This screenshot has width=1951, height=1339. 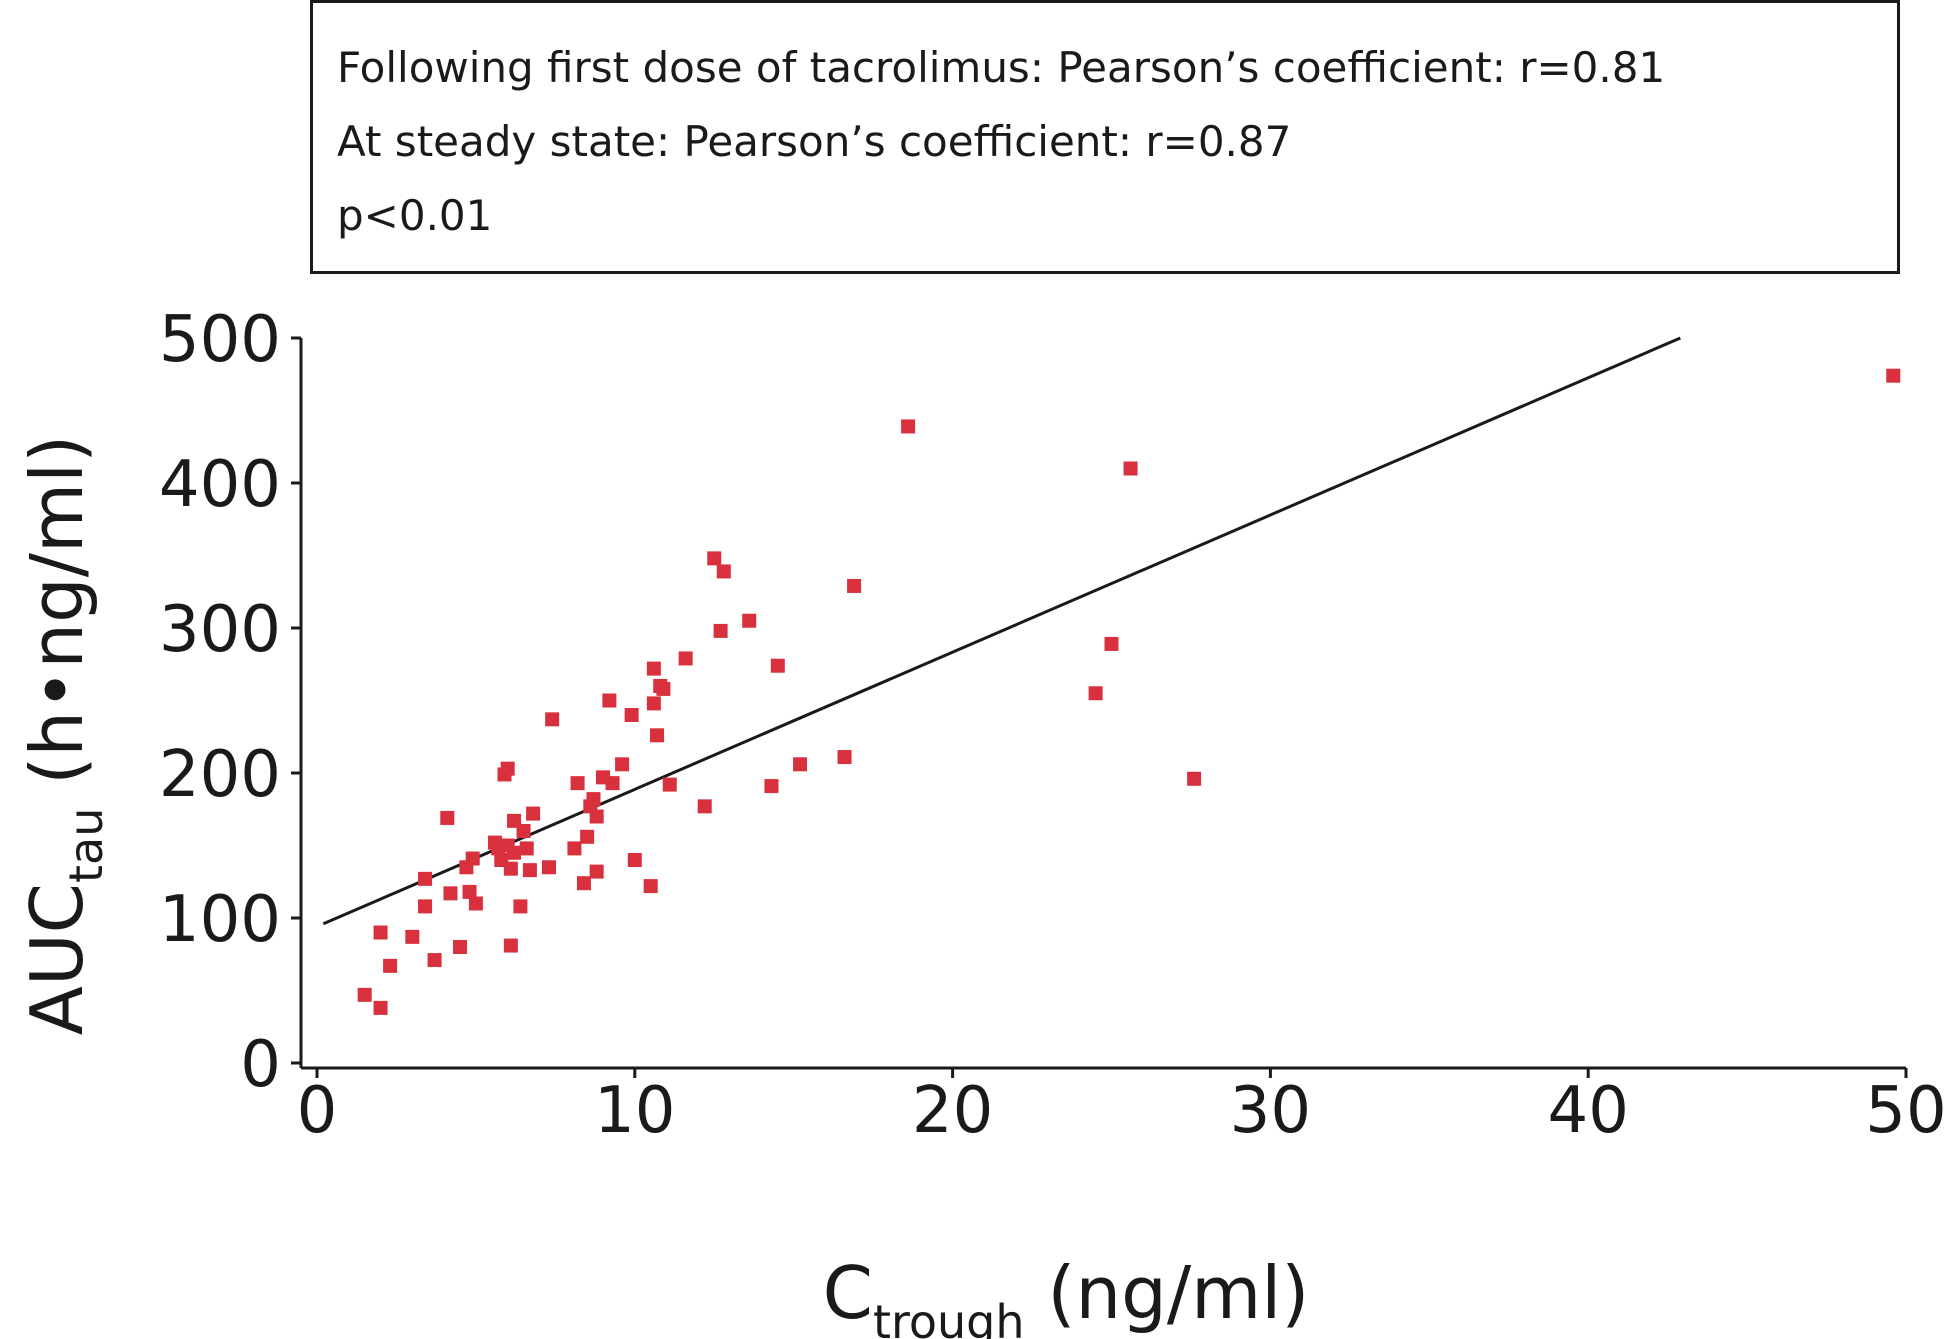 I want to click on y-tick-label: 100, so click(x=220, y=920).